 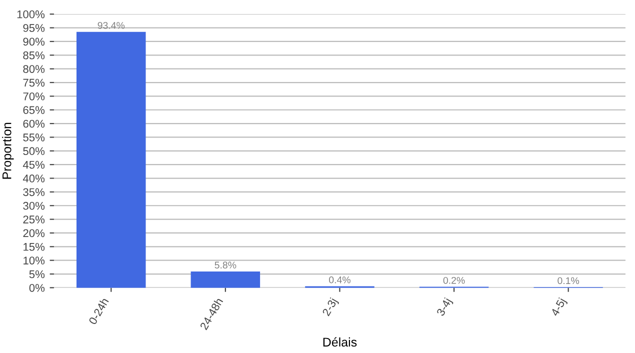 What do you see at coordinates (34, 42) in the screenshot?
I see `y-tick-label: 90%` at bounding box center [34, 42].